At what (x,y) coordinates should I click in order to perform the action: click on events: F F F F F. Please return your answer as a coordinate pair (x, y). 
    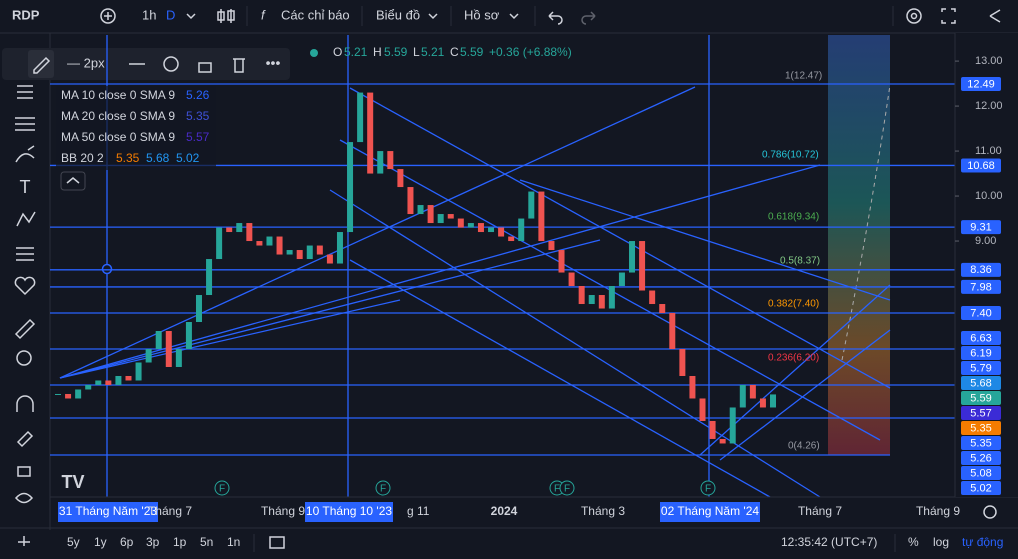
    Looking at the image, I should click on (465, 488).